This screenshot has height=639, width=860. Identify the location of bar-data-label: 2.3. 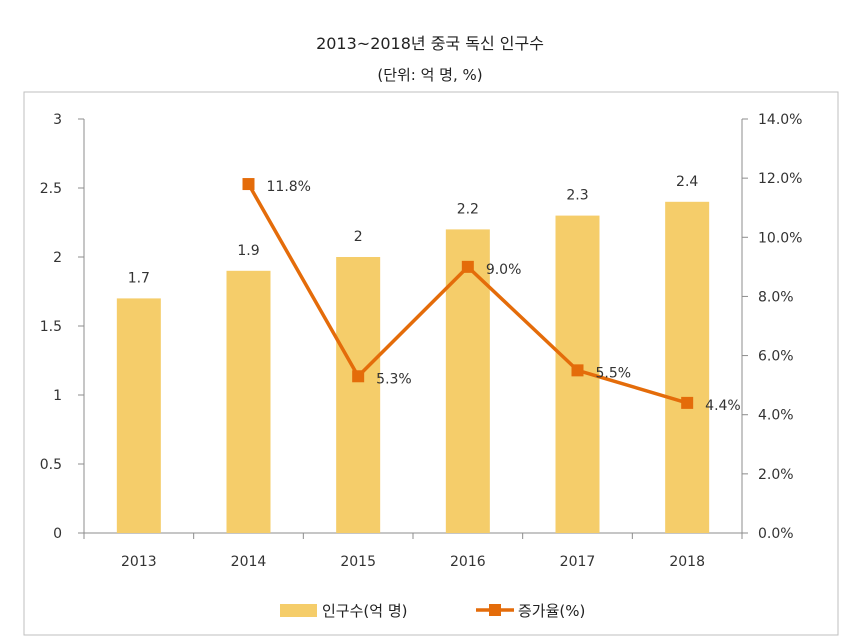
(577, 196).